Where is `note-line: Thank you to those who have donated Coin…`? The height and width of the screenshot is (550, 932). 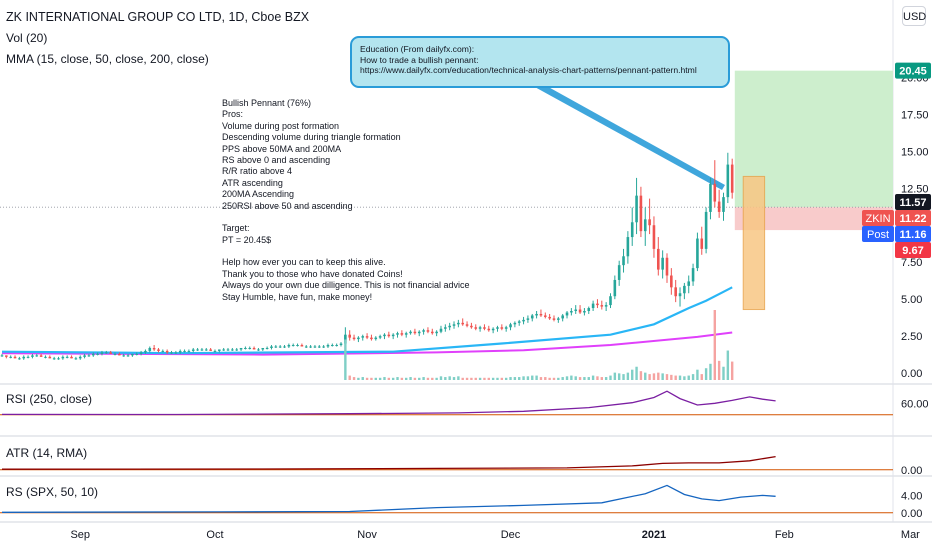 note-line: Thank you to those who have donated Coin… is located at coordinates (312, 273).